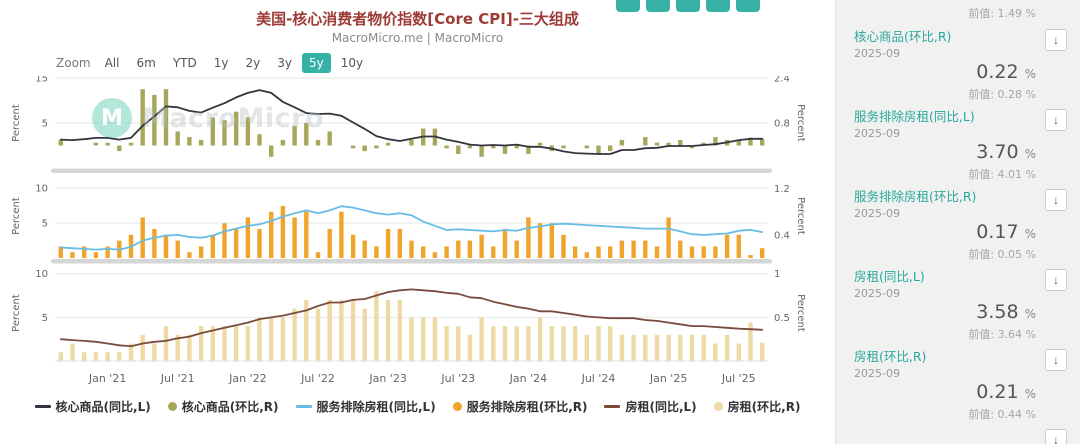 The height and width of the screenshot is (444, 1080). Describe the element at coordinates (317, 378) in the screenshot. I see `svg-text: Jul '22` at that location.